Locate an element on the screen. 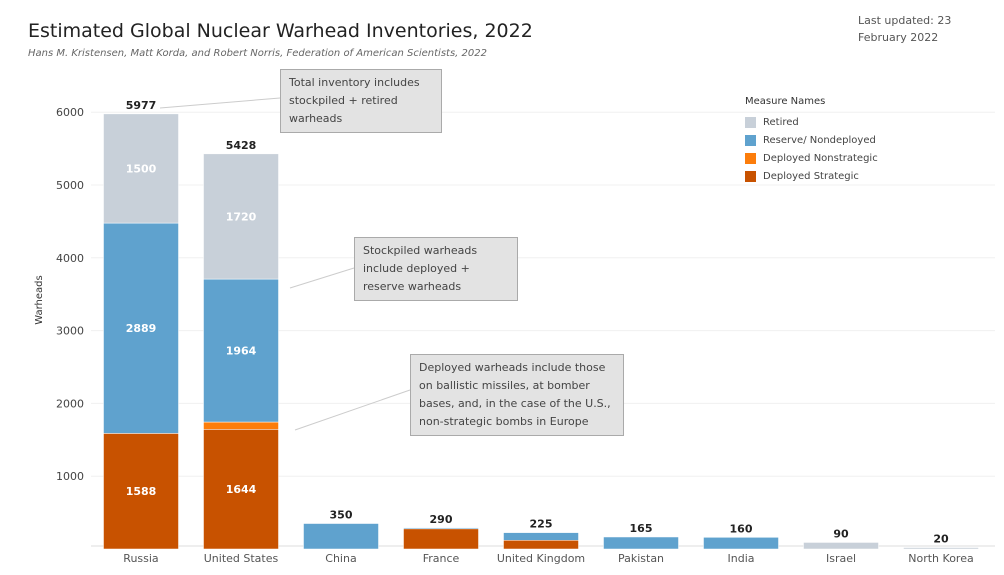 The width and height of the screenshot is (1004, 575). x-tick-label: North Korea is located at coordinates (940, 558).